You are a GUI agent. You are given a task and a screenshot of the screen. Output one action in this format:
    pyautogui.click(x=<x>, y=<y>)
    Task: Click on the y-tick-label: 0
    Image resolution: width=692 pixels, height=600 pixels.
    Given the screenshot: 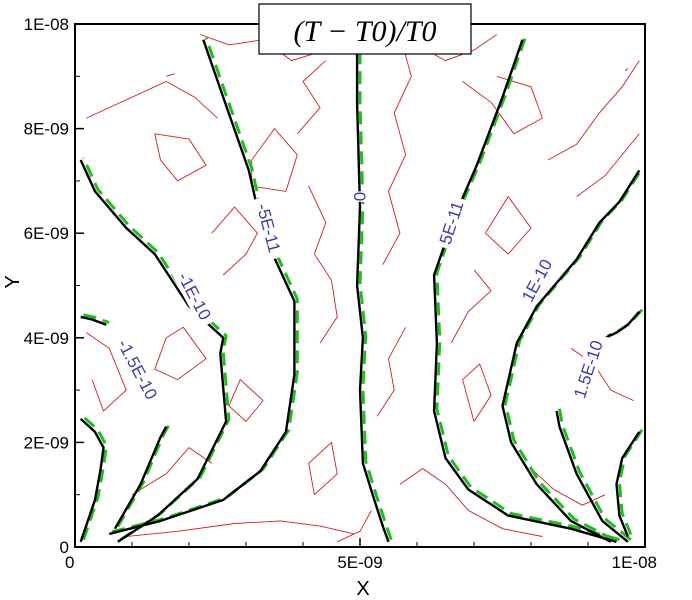 What is the action you would take?
    pyautogui.click(x=64, y=547)
    